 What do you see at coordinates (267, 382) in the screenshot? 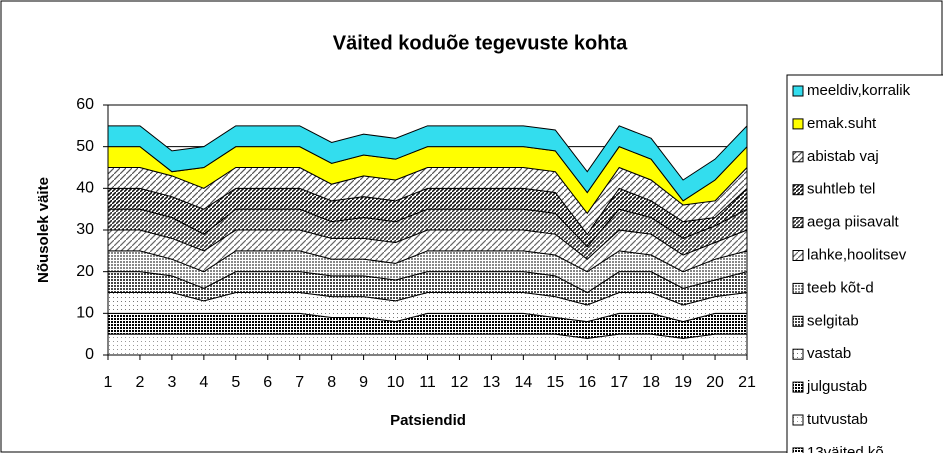
I see `x-tick-label: 6` at bounding box center [267, 382].